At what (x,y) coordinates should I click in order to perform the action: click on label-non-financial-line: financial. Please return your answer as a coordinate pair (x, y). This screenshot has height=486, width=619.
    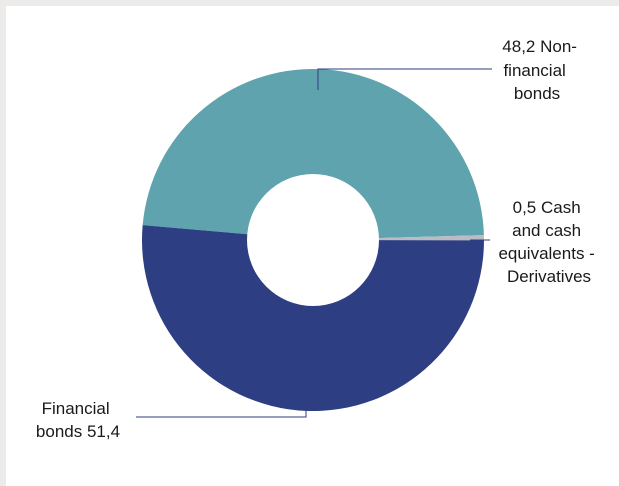
    Looking at the image, I should click on (534, 70).